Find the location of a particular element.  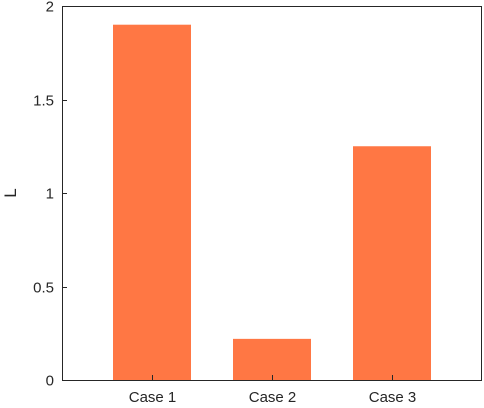

y-tick-label: 0.5 is located at coordinates (43, 288).